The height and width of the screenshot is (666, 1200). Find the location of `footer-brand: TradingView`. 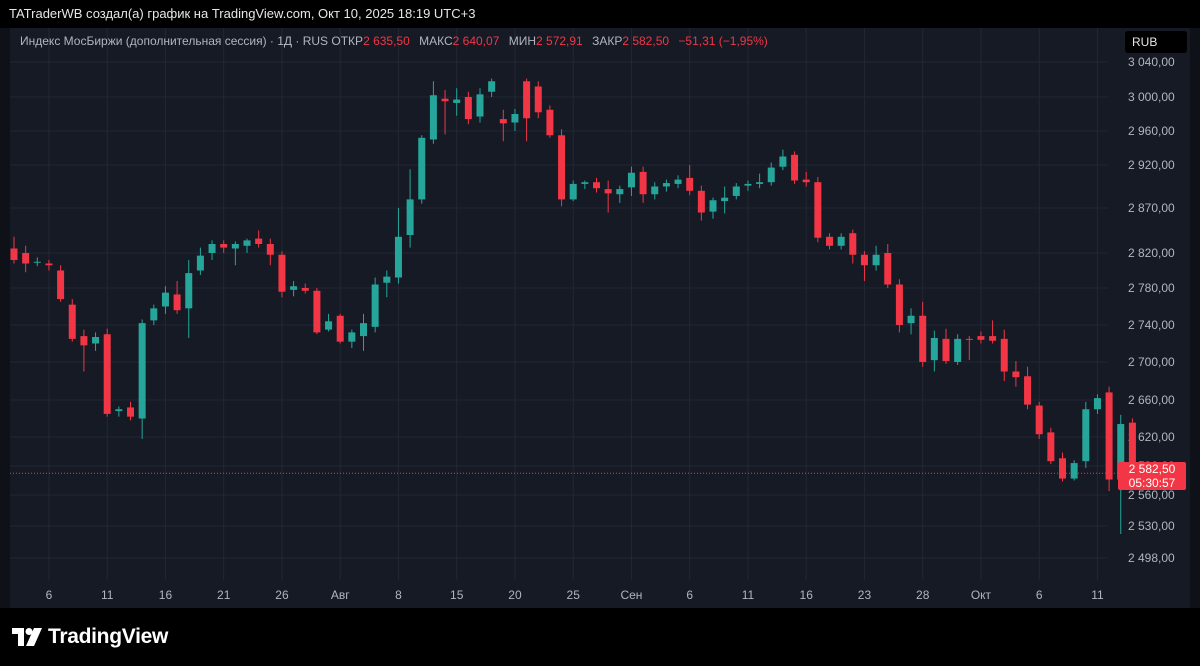

footer-brand: TradingView is located at coordinates (108, 636).